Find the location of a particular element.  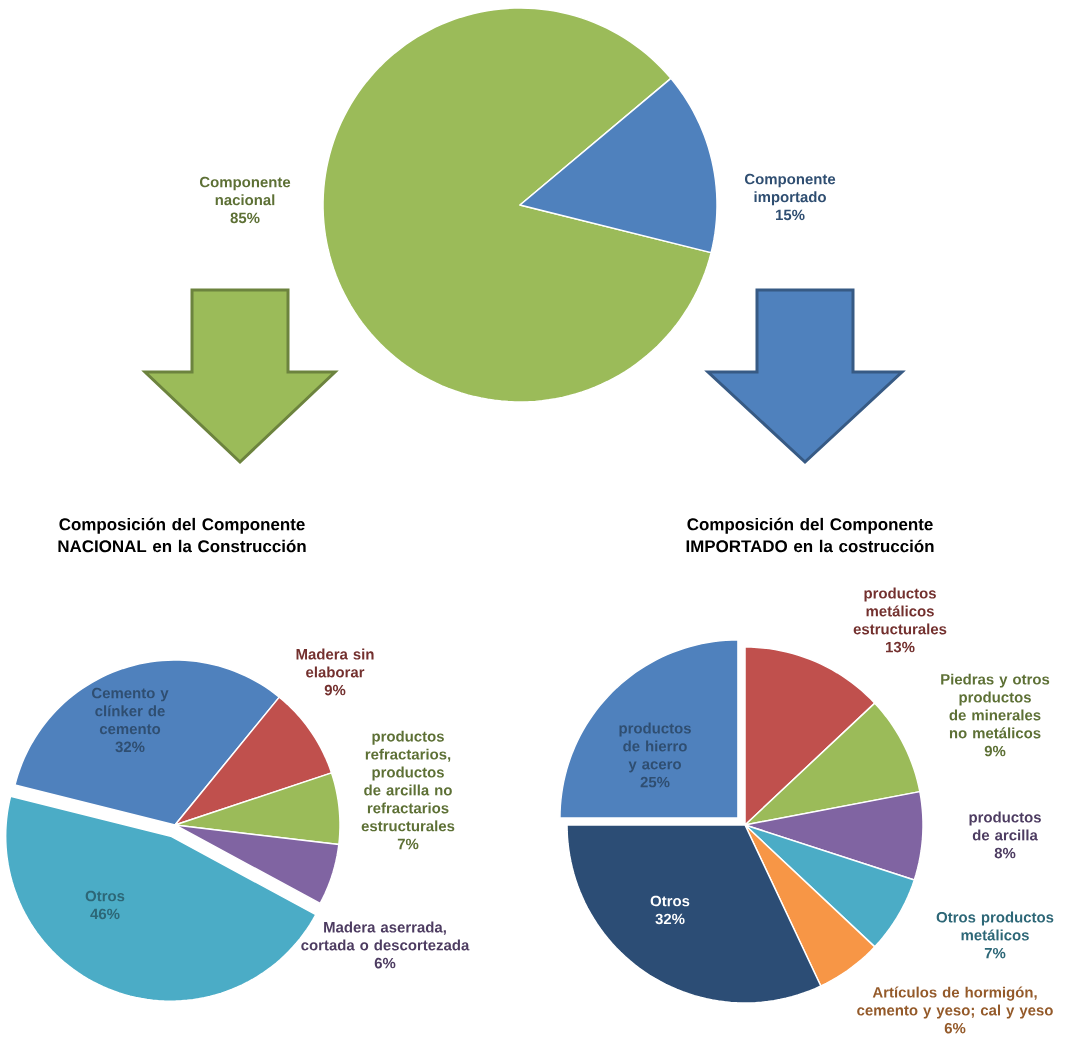

slice-label: productos refractarios, productos de arcilla no refractarios estructurales is located at coordinates (408, 781).